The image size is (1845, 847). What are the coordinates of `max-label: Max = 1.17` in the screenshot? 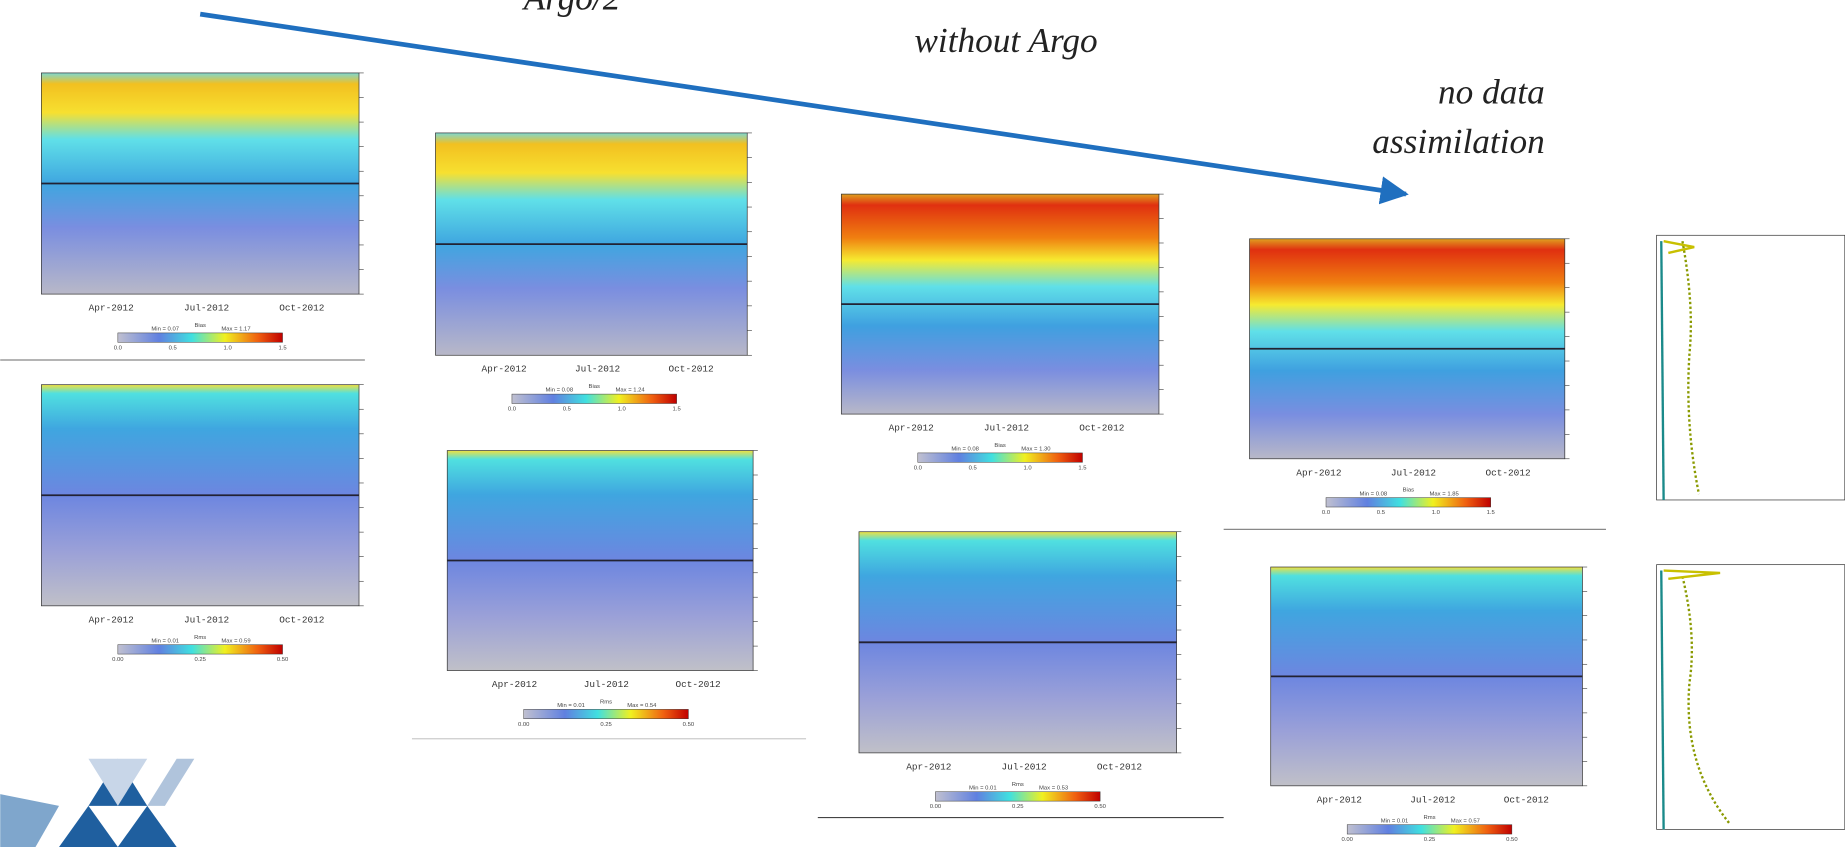 It's located at (235, 330).